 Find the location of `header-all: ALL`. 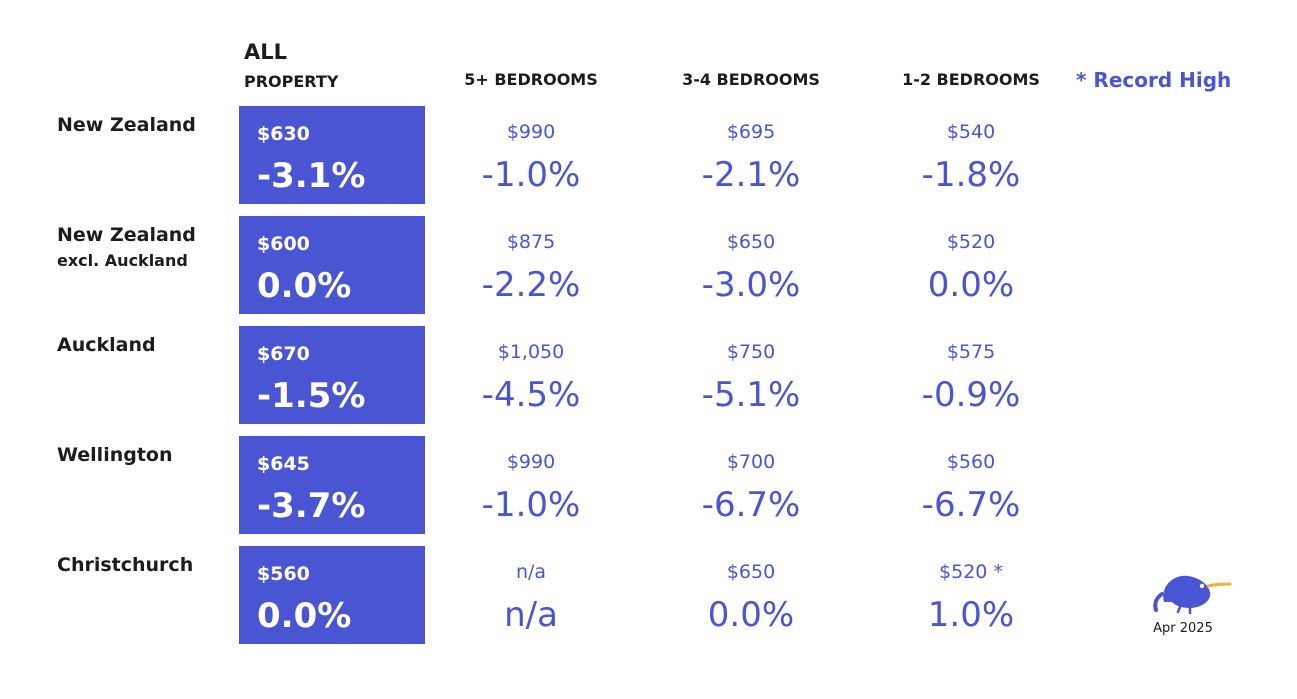

header-all: ALL is located at coordinates (266, 52).